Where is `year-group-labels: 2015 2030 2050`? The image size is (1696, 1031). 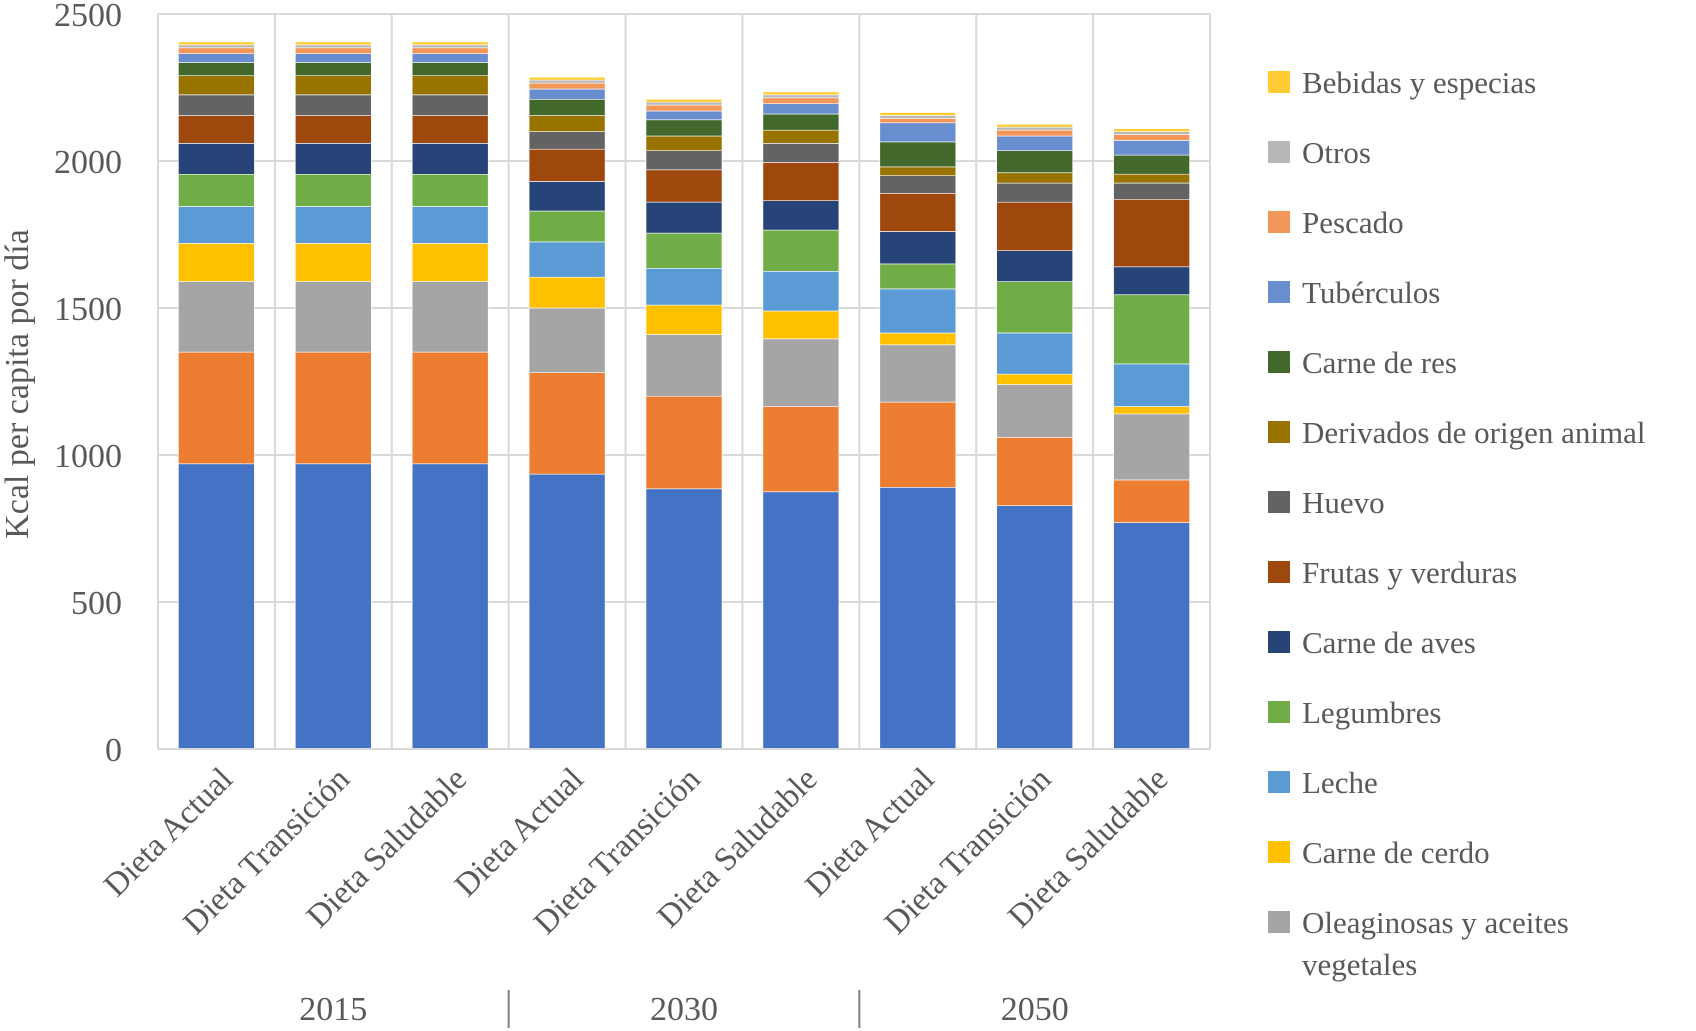
year-group-labels: 2015 2030 2050 is located at coordinates (684, 1009).